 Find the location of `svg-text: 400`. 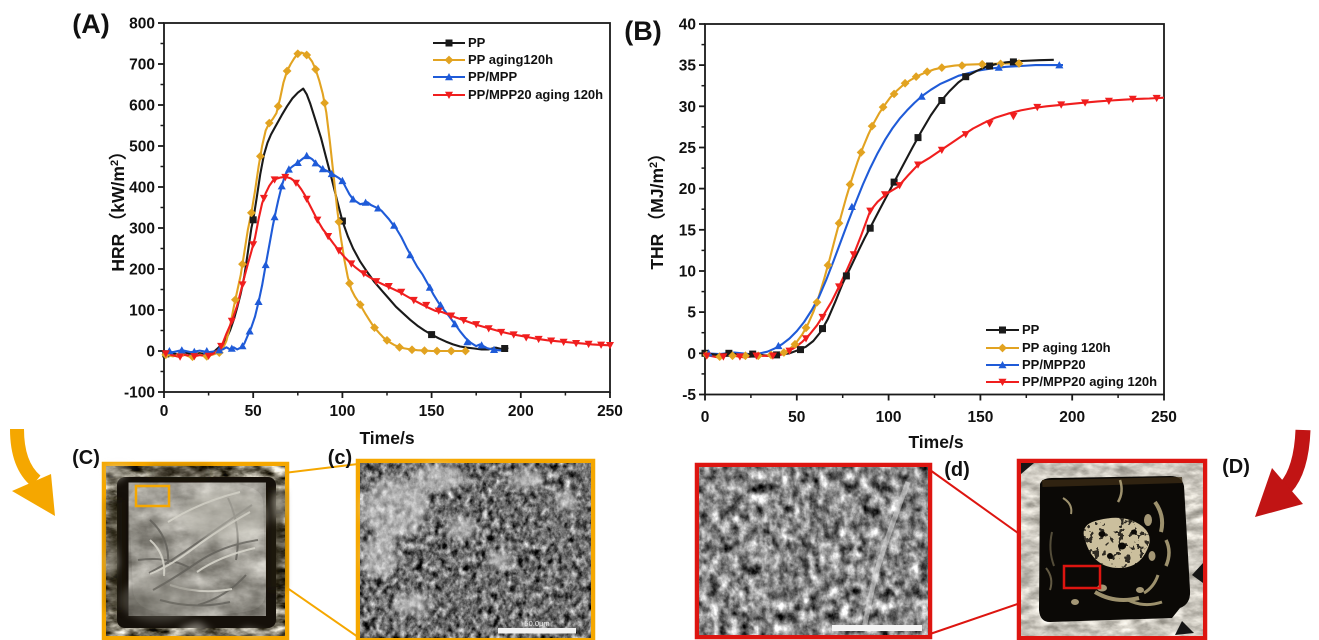

svg-text: 400 is located at coordinates (142, 188).